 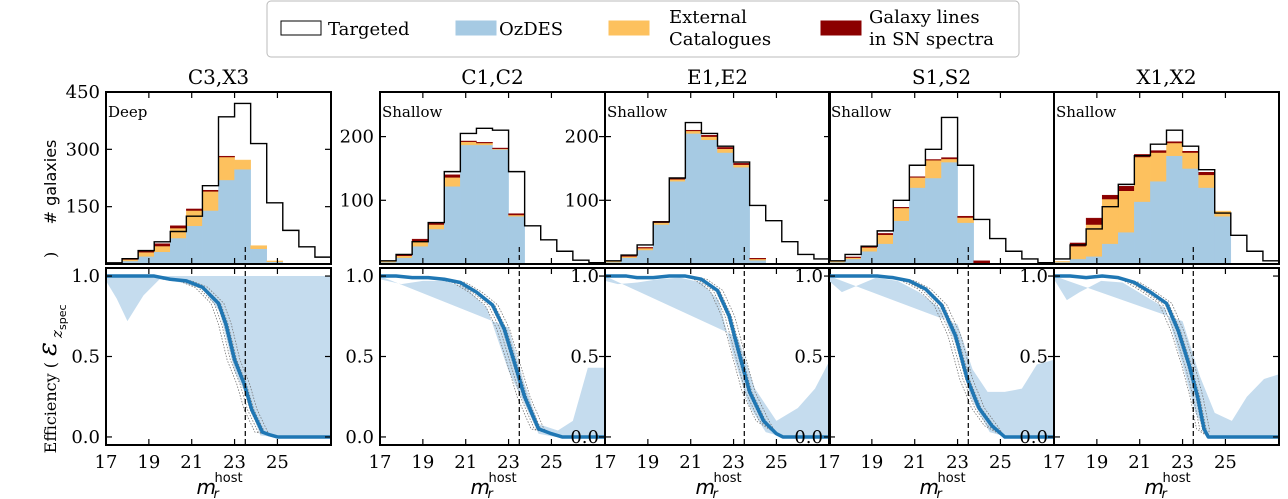 I want to click on y-axis-labels: # galaxies Efficiency ( ε z spec ), so click(x=51, y=297).